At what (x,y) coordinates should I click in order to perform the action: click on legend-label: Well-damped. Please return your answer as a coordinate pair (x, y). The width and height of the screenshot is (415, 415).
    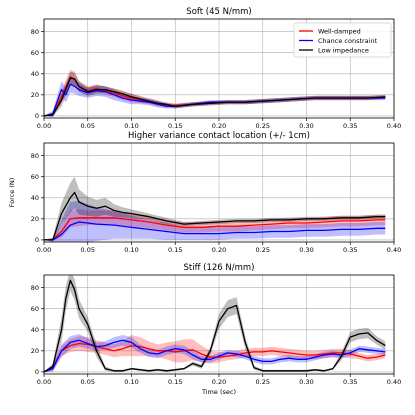
    Looking at the image, I should click on (339, 31).